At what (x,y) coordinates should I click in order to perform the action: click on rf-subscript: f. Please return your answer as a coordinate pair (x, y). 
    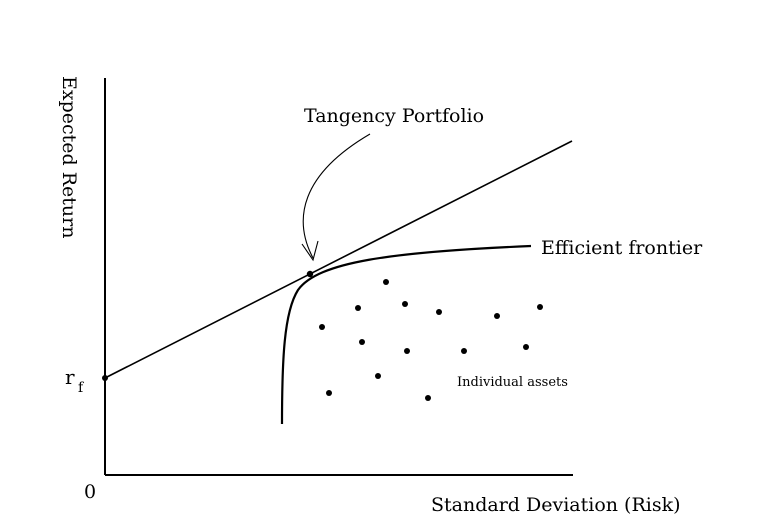
    Looking at the image, I should click on (81, 388).